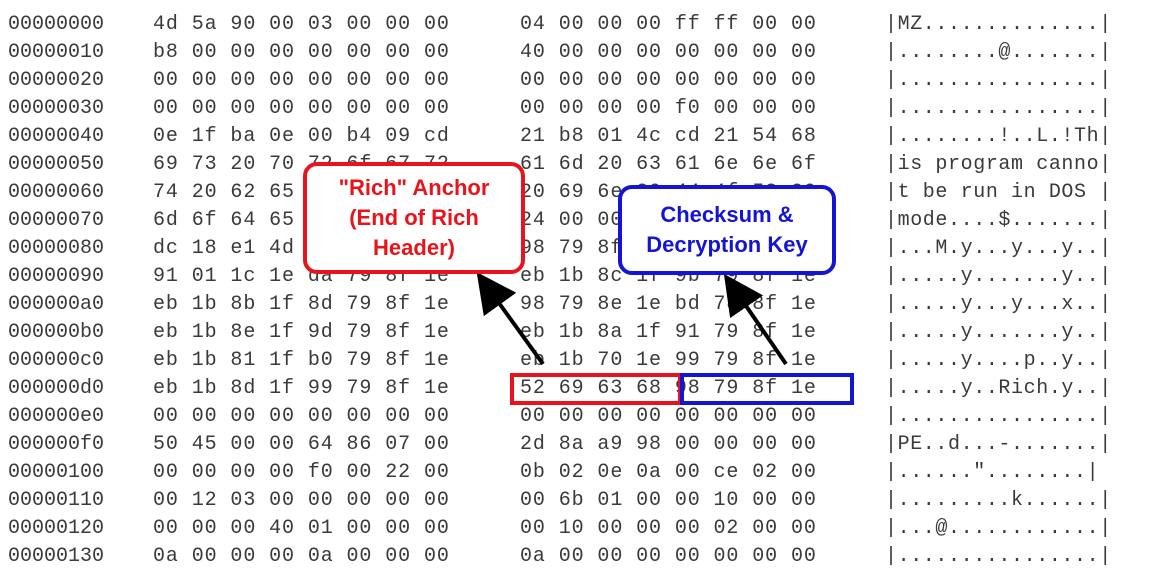  I want to click on row-hex-right: 00 6b 01 00 00 10 00 00, so click(668, 500).